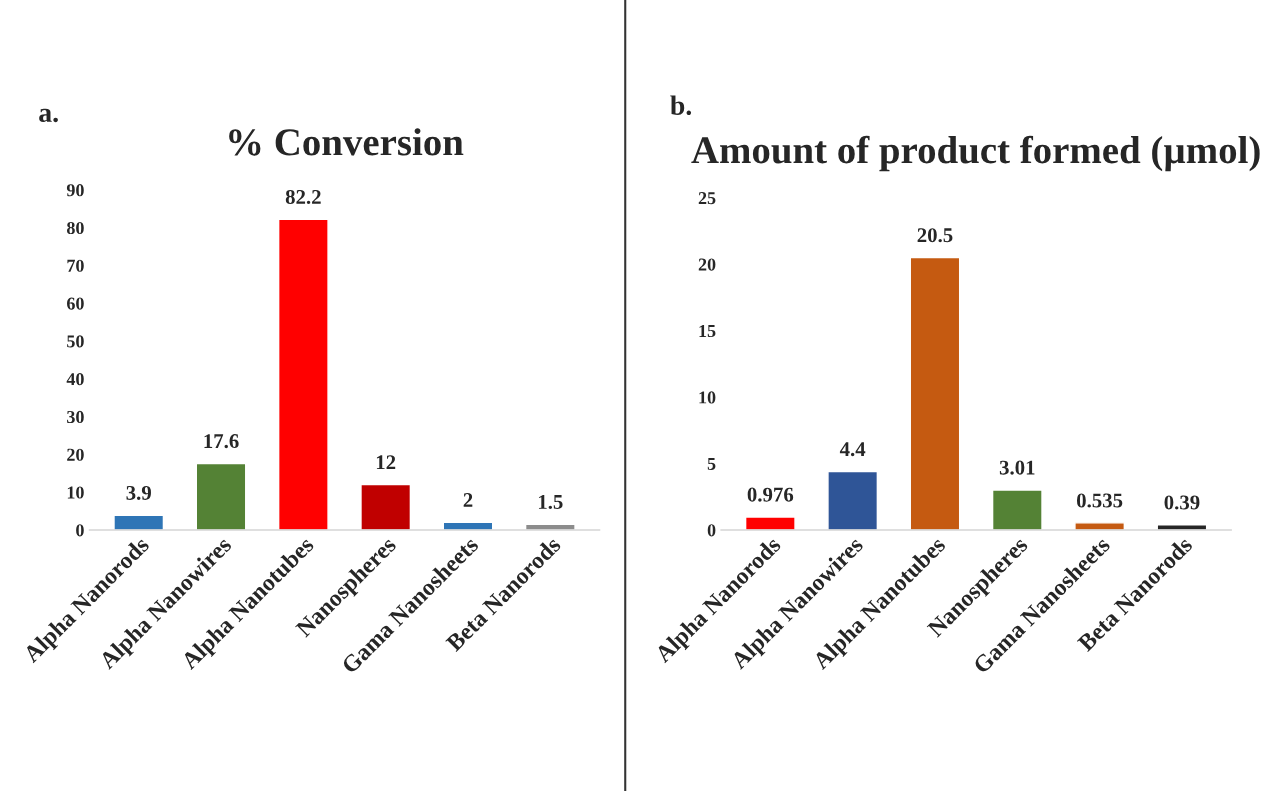  What do you see at coordinates (75, 228) in the screenshot?
I see `y-tick-label: 80` at bounding box center [75, 228].